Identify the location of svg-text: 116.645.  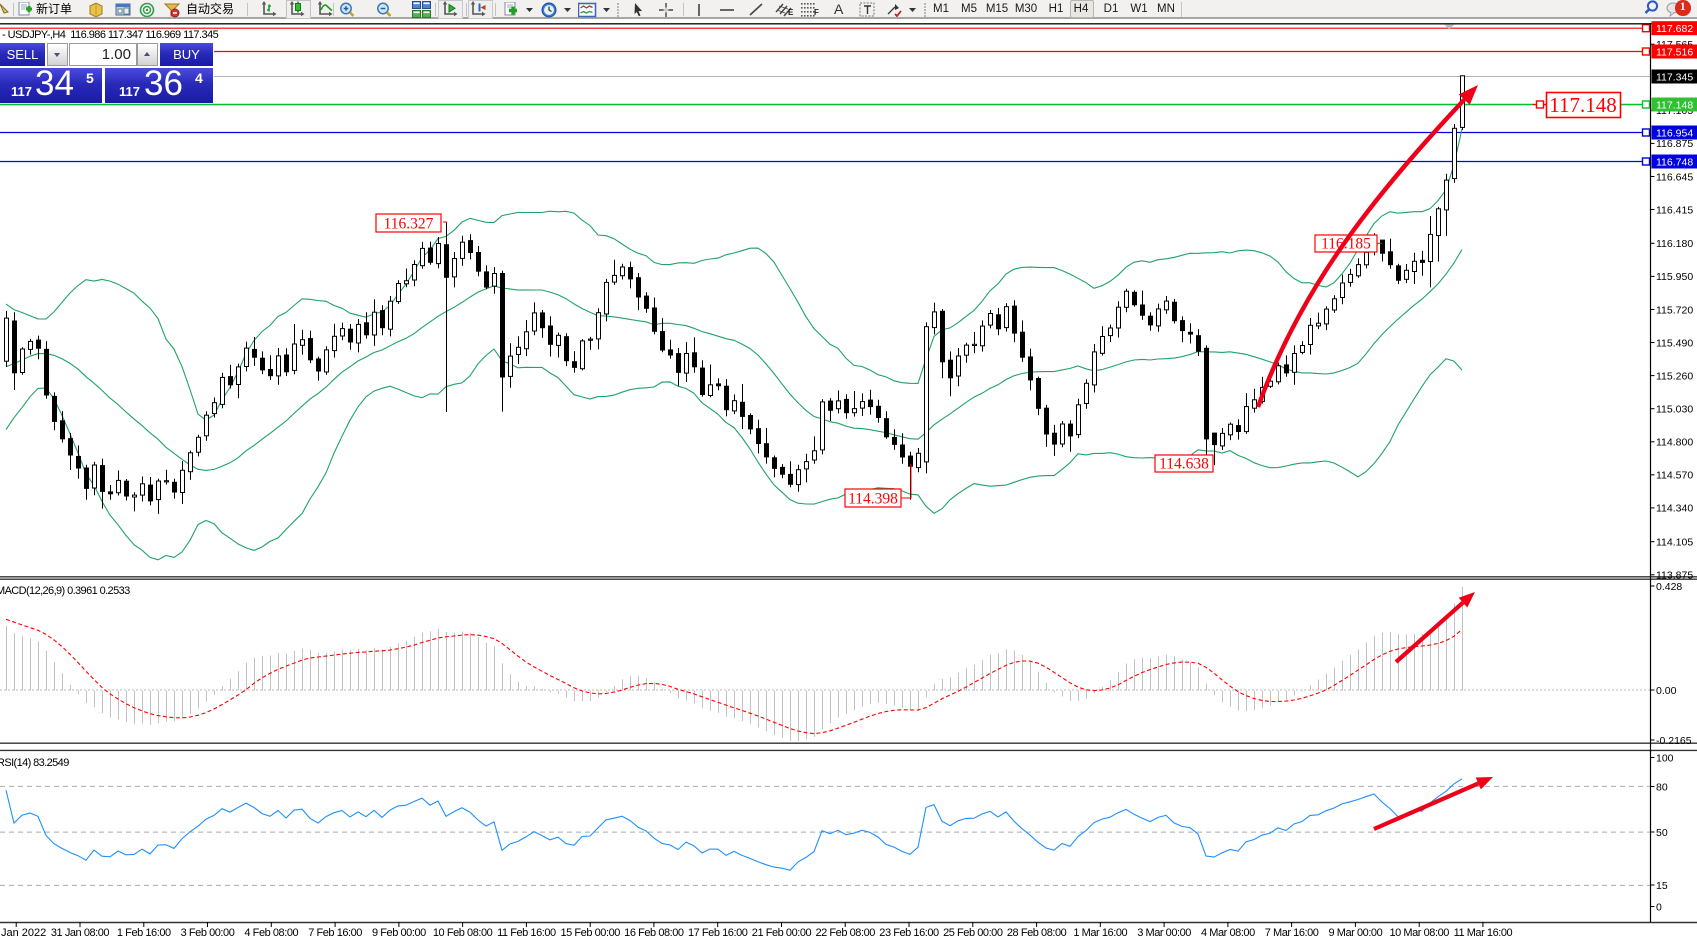
(1674, 177).